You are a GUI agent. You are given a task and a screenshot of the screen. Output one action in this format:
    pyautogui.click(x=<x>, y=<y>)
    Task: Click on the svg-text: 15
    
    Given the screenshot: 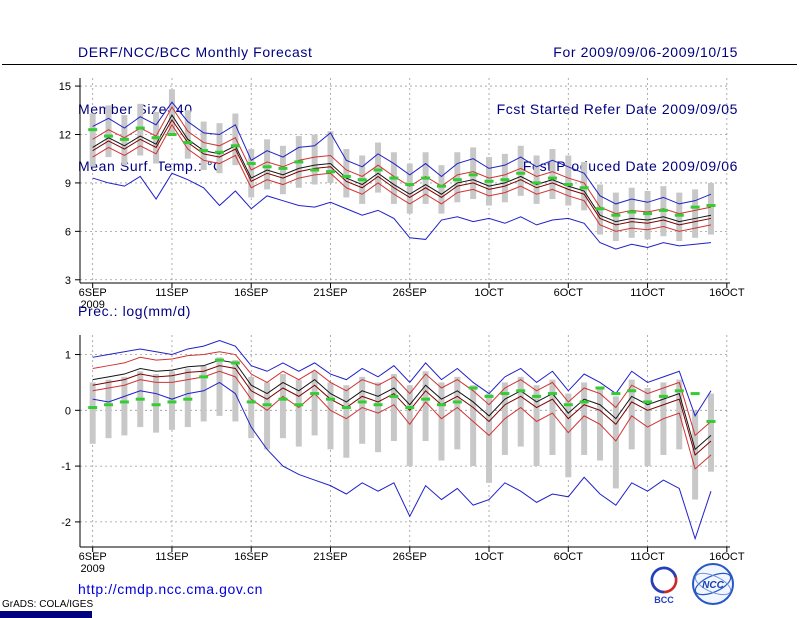 What is the action you would take?
    pyautogui.click(x=65, y=87)
    